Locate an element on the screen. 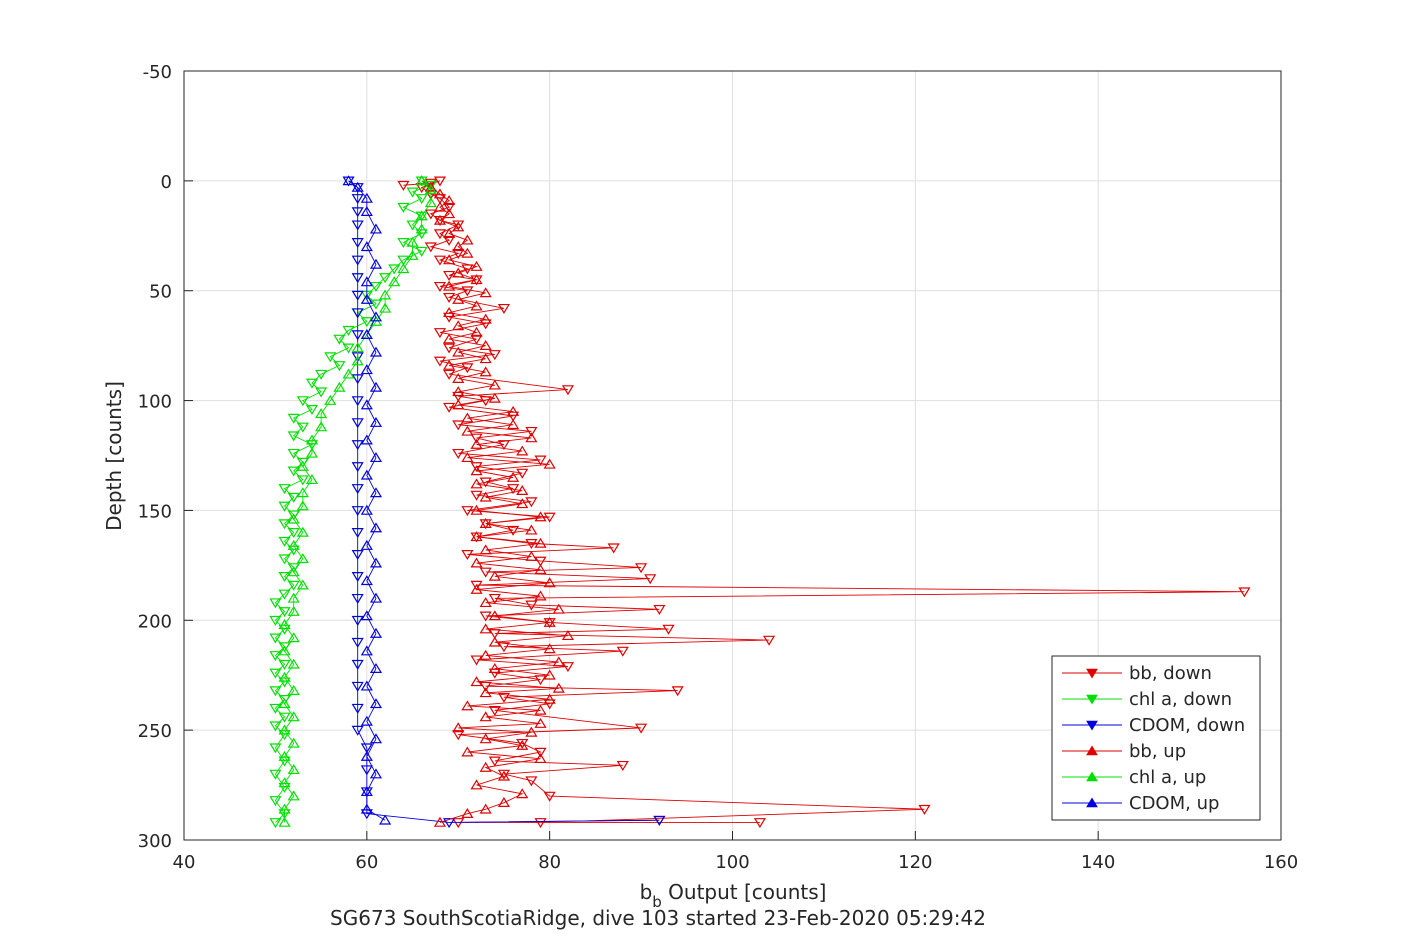 The height and width of the screenshot is (949, 1417). y-tick-label: 150 is located at coordinates (155, 511).